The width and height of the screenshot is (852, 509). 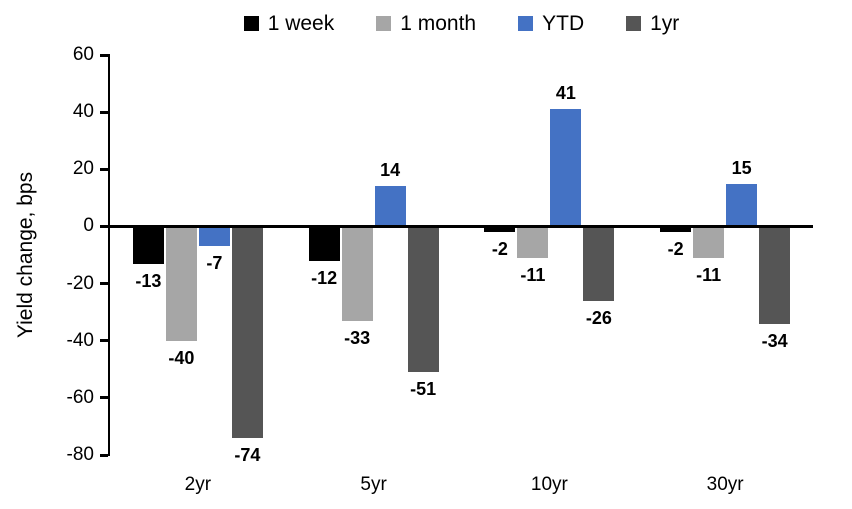 I want to click on y-axis-tick-label: -80, so click(x=80, y=454).